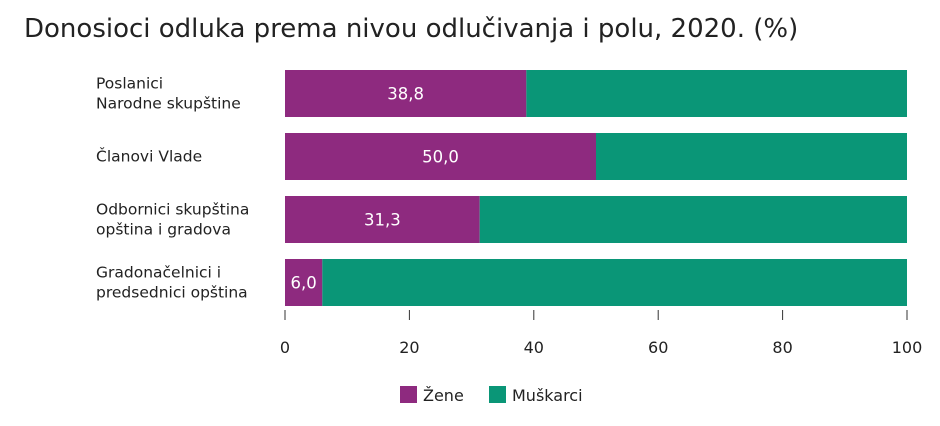 The width and height of the screenshot is (940, 426). I want to click on category-label: Gradonačelnici i, so click(158, 273).